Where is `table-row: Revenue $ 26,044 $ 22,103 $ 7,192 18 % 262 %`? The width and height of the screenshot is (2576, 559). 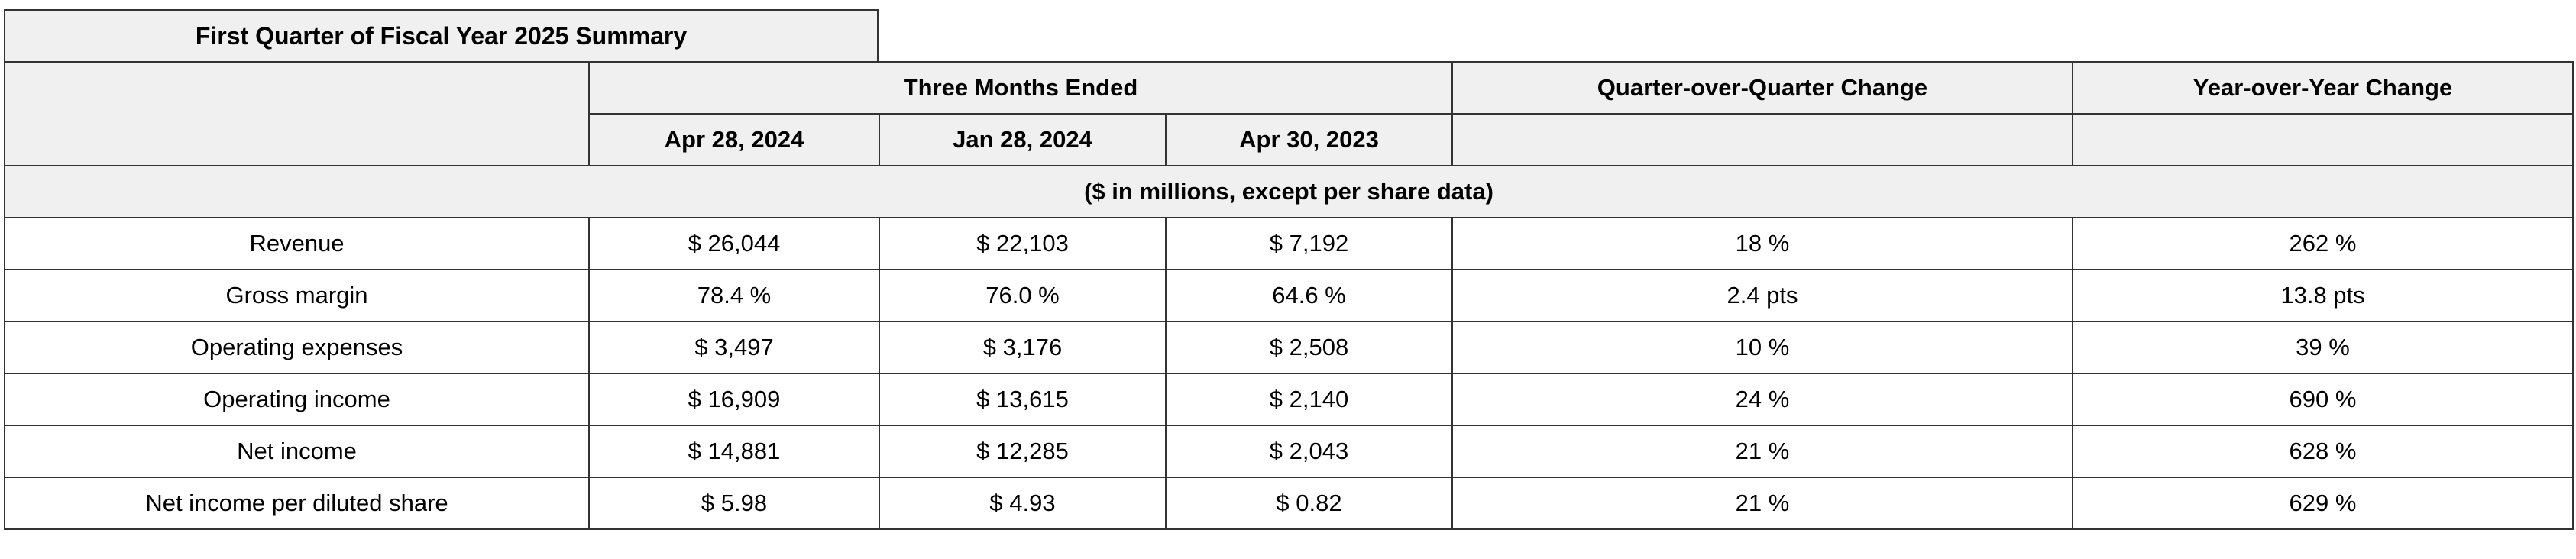 table-row: Revenue $ 26,044 $ 22,103 $ 7,192 18 % 262 % is located at coordinates (1289, 243).